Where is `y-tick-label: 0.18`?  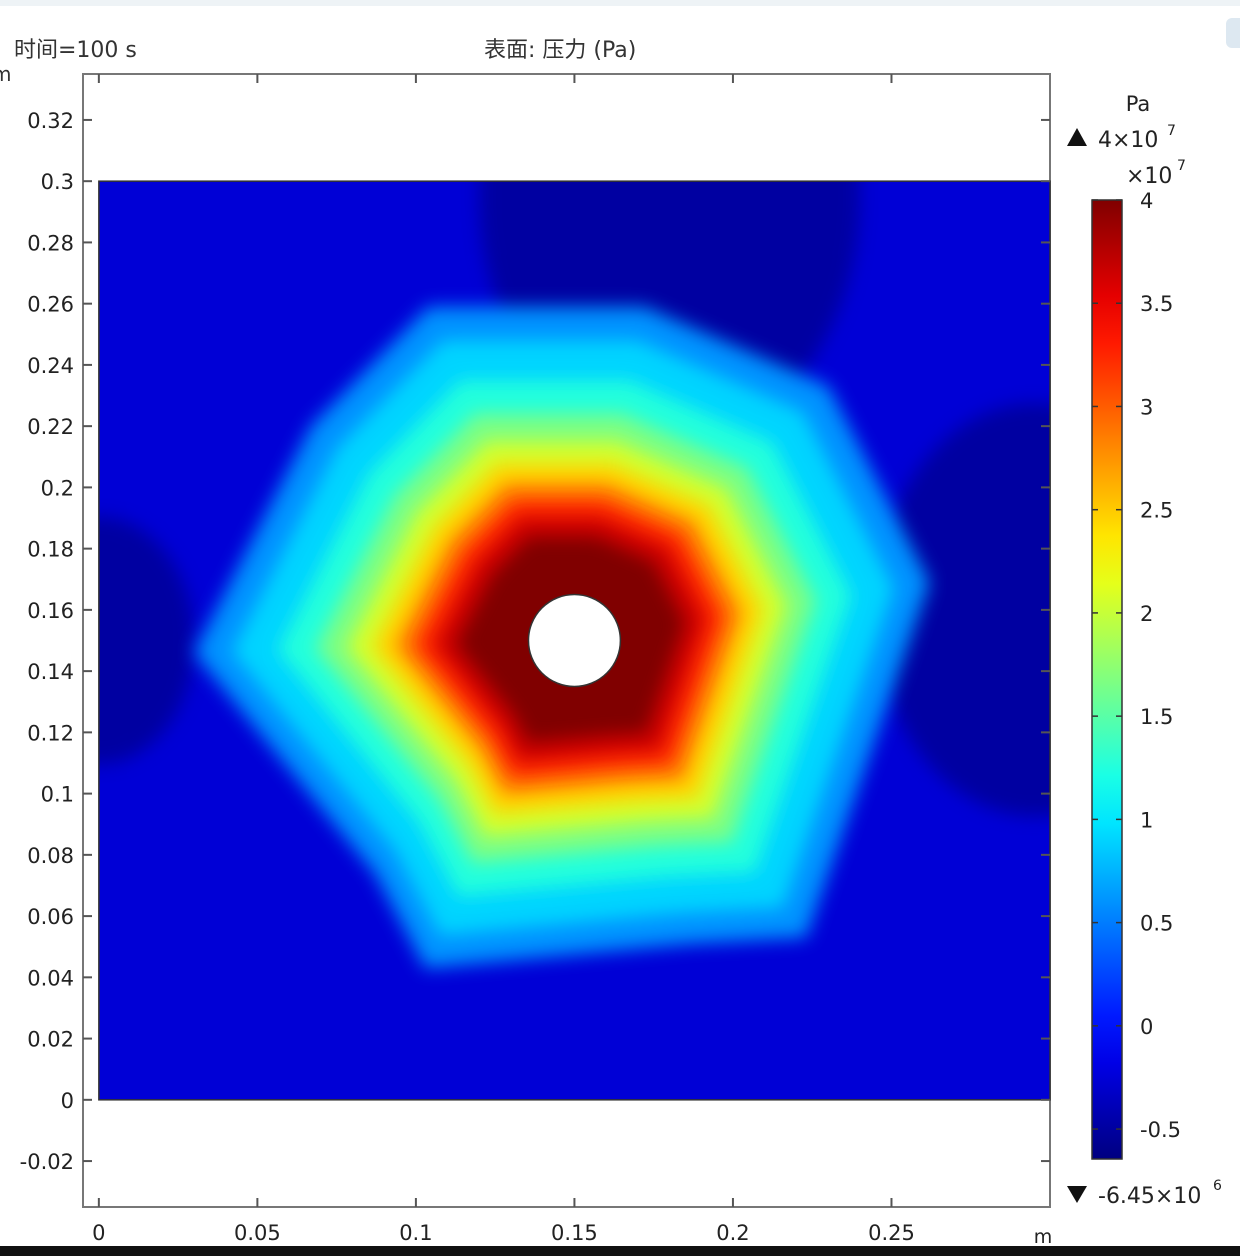 y-tick-label: 0.18 is located at coordinates (50, 550).